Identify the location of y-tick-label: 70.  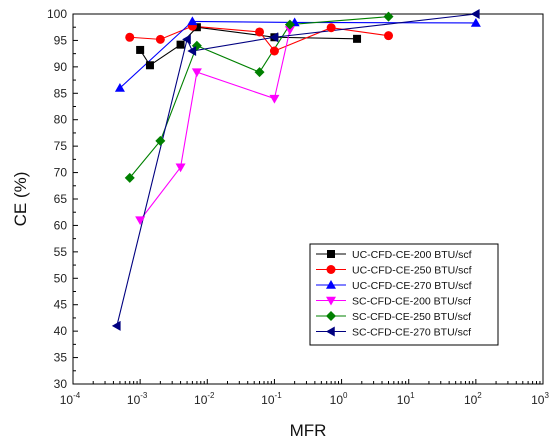
(61, 173).